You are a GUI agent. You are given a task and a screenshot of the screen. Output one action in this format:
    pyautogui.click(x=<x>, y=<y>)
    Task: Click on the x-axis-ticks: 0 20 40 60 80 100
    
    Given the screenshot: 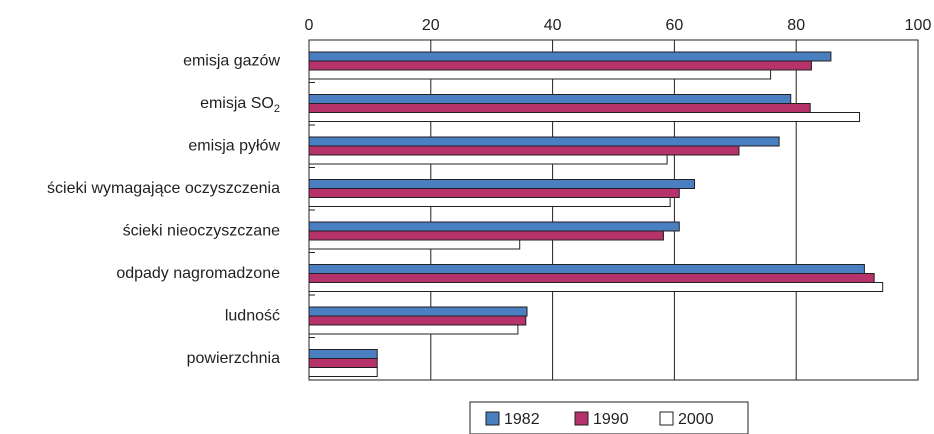 What is the action you would take?
    pyautogui.click(x=618, y=25)
    